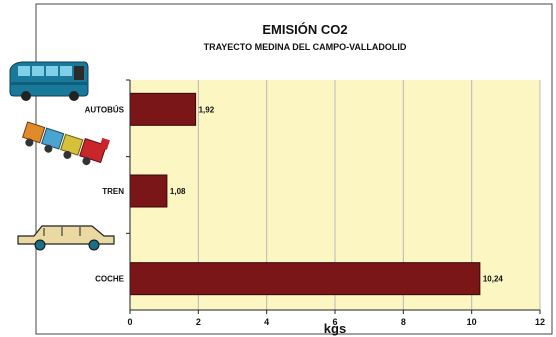 The height and width of the screenshot is (337, 556). I want to click on category-label: COCHE, so click(110, 279).